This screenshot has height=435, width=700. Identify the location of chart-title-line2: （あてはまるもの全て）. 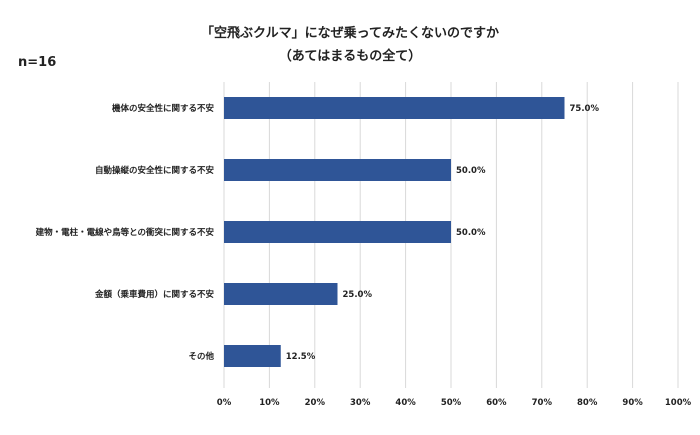
(350, 56).